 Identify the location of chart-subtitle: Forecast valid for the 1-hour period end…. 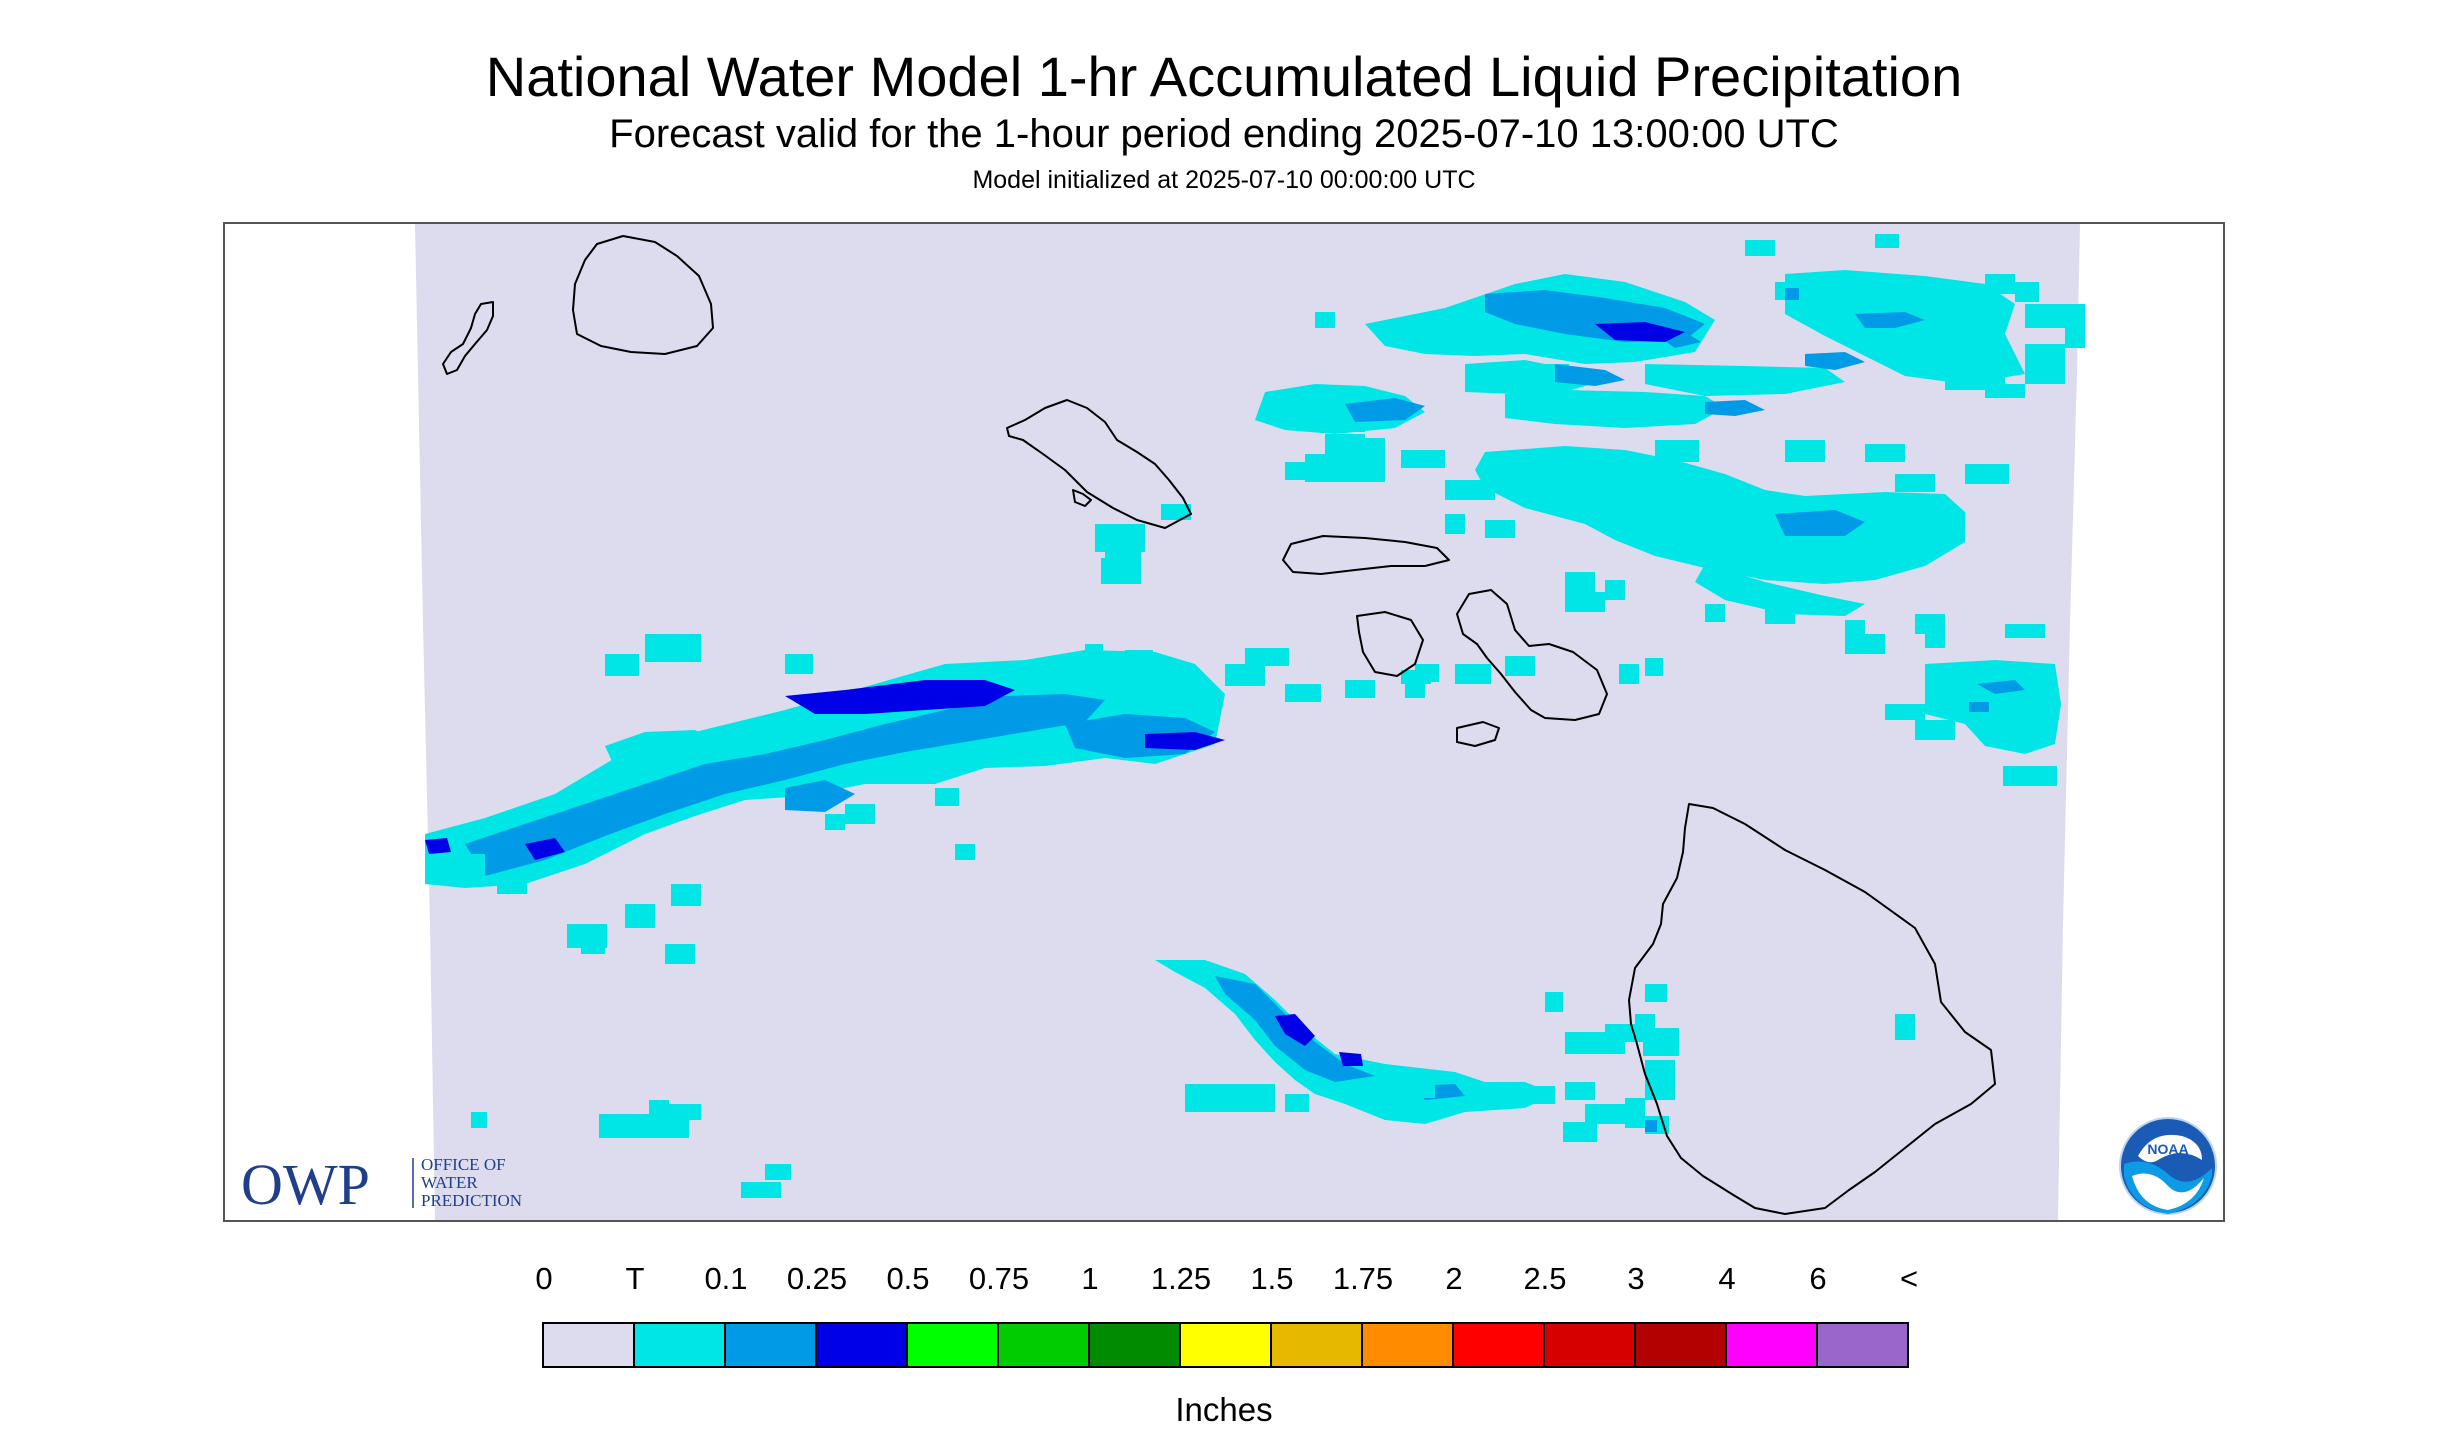
(1224, 134).